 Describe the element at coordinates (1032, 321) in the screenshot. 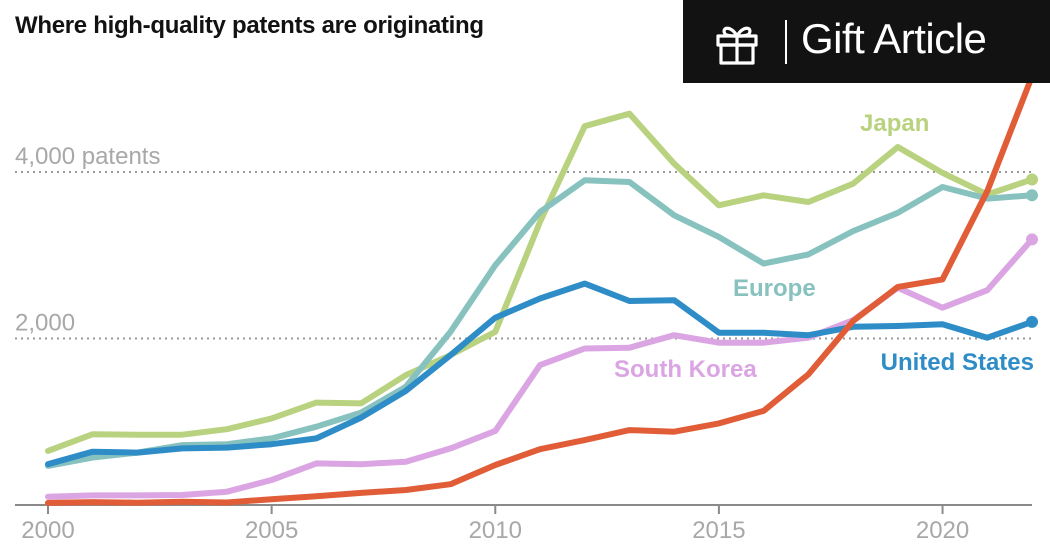

I see `endpoint-marker-united-states` at that location.